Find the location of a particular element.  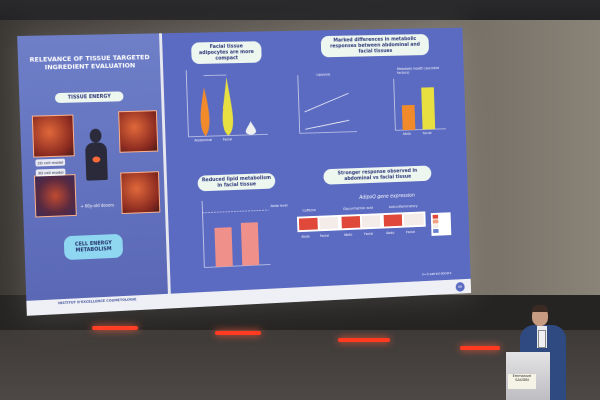

presenter-hair is located at coordinates (540, 308).